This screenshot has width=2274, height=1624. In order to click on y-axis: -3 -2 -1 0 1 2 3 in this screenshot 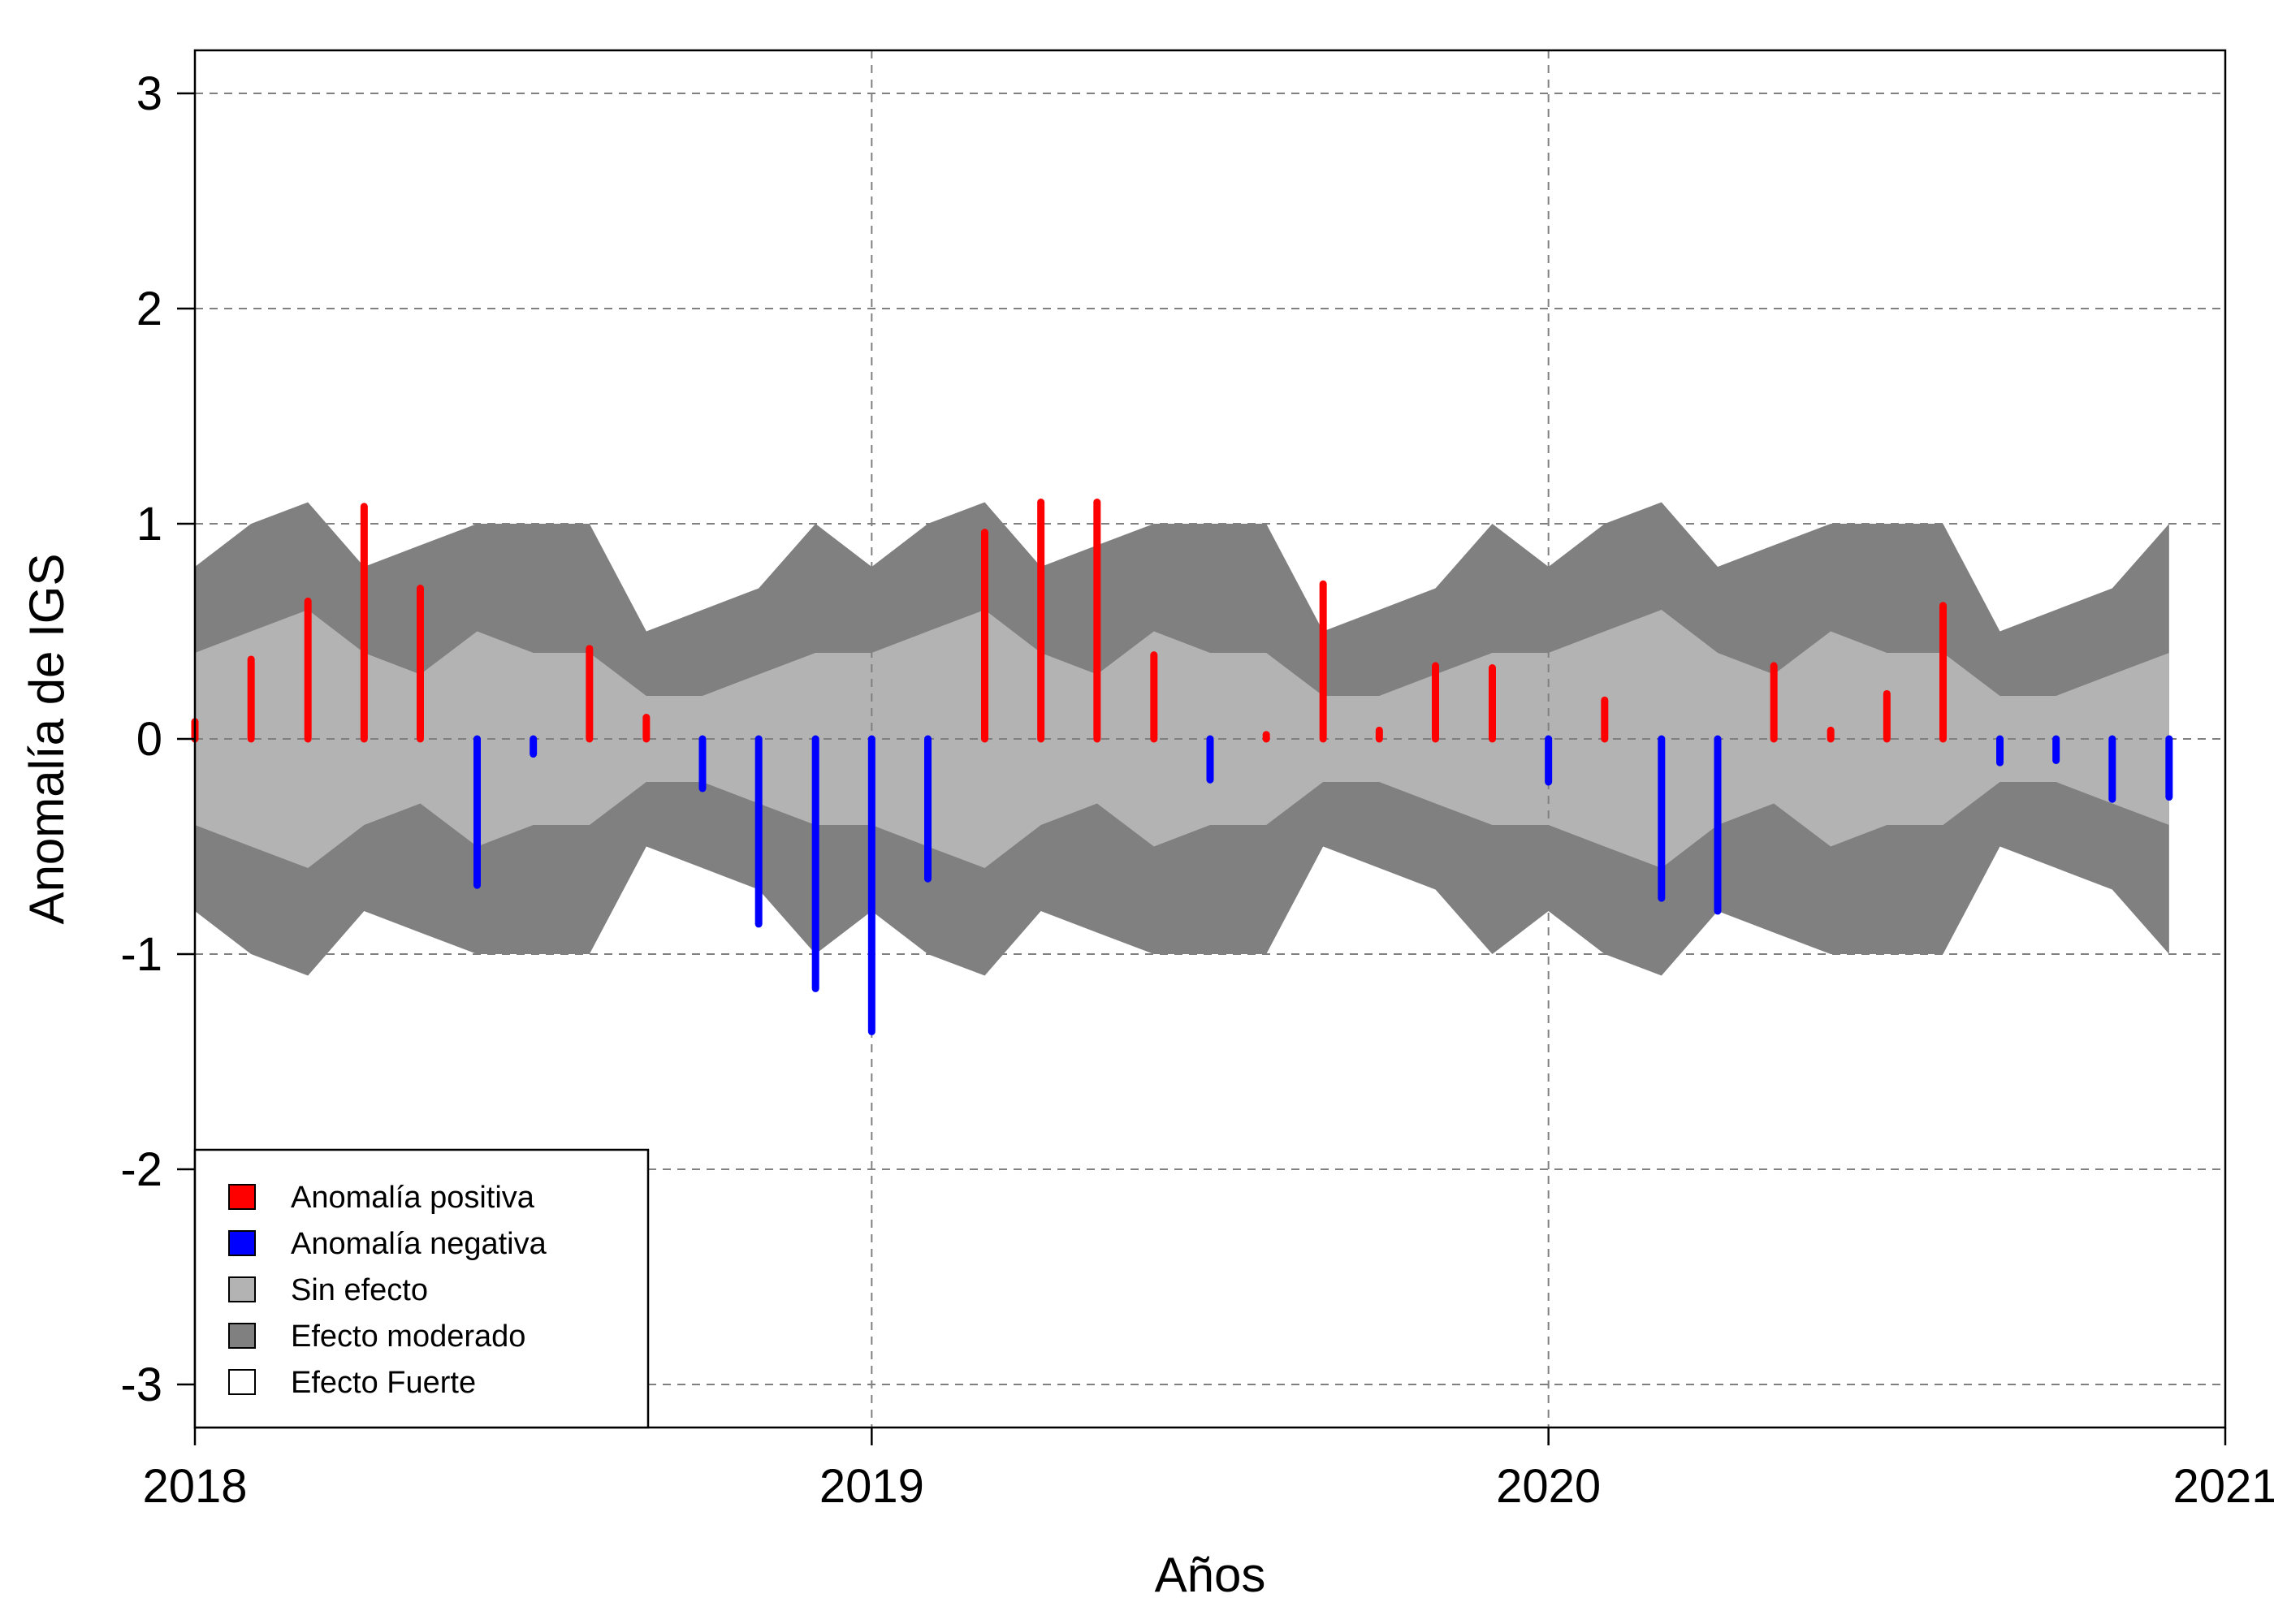, I will do `click(157, 739)`.